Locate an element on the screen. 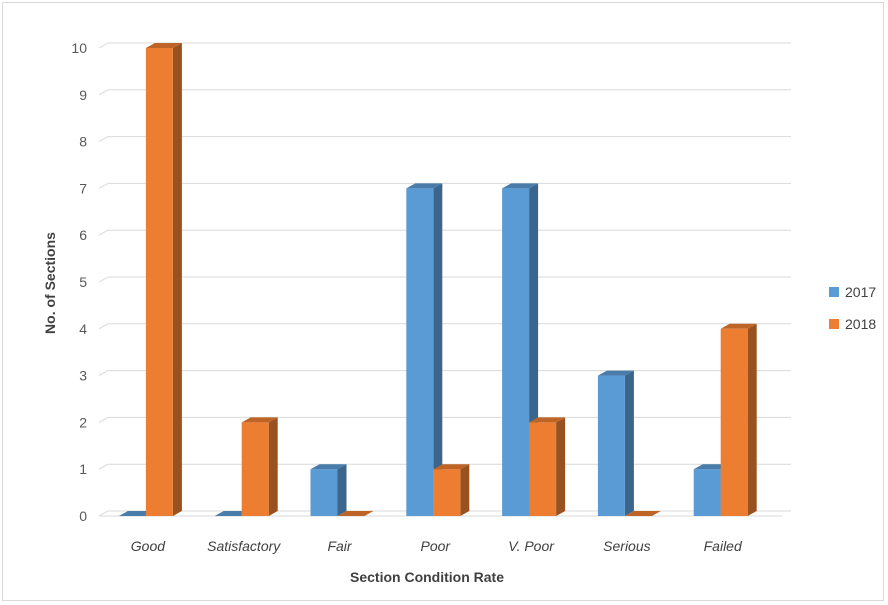 The image size is (888, 605). bar-2017-Serious is located at coordinates (615, 443).